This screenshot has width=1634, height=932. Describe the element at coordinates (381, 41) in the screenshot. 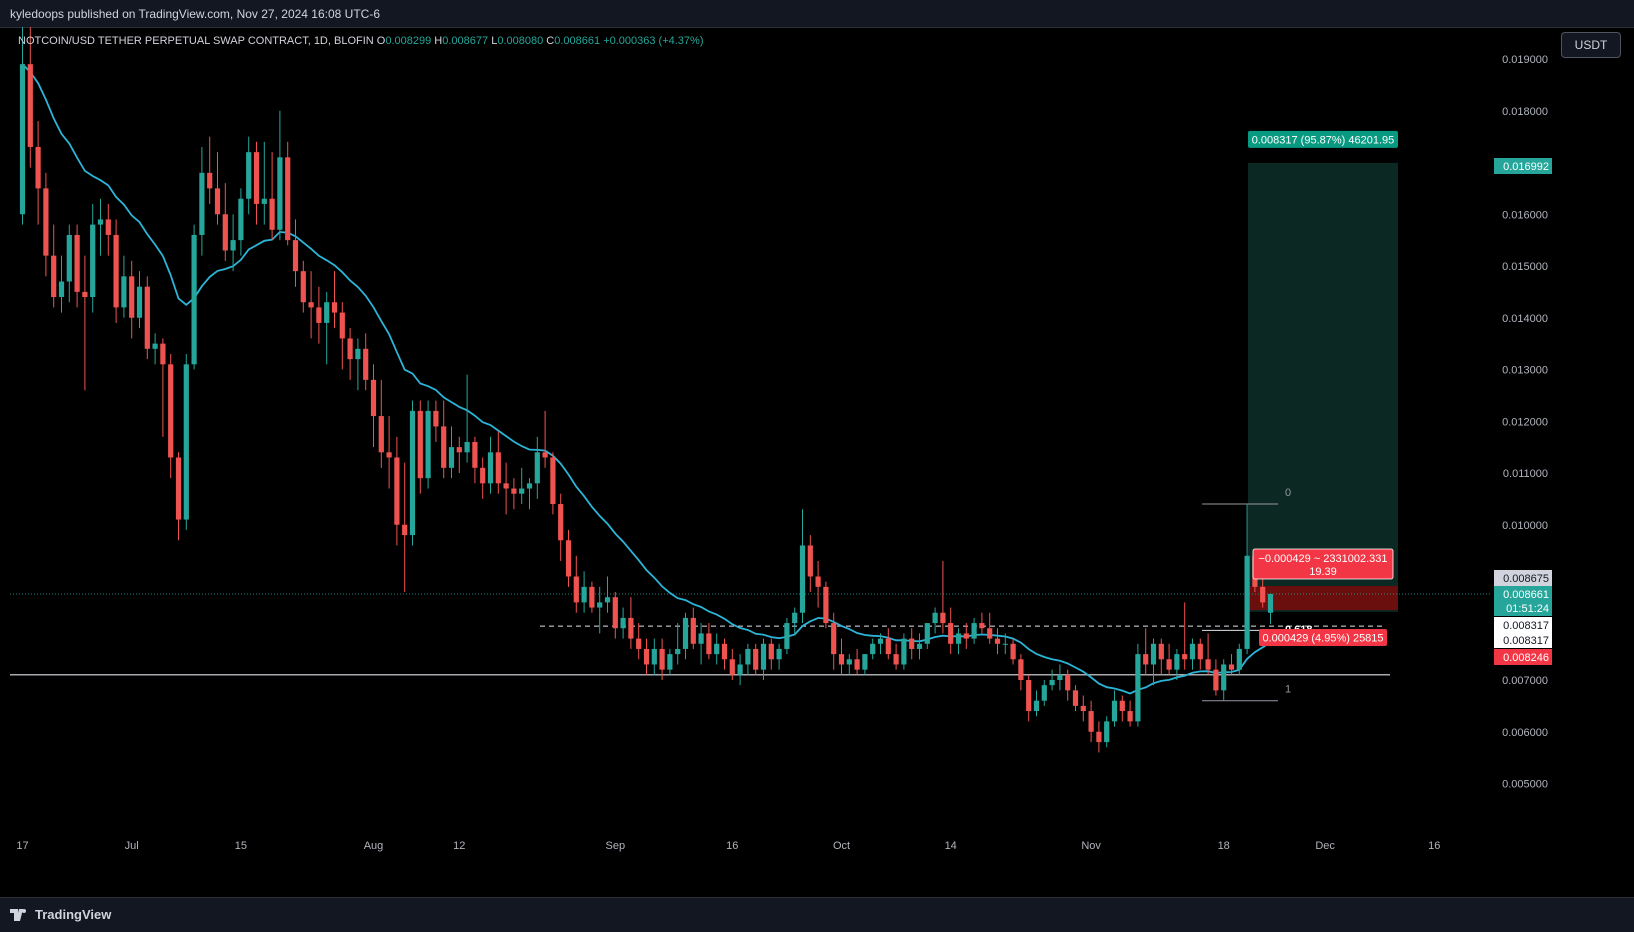

I see `open-label: O` at that location.